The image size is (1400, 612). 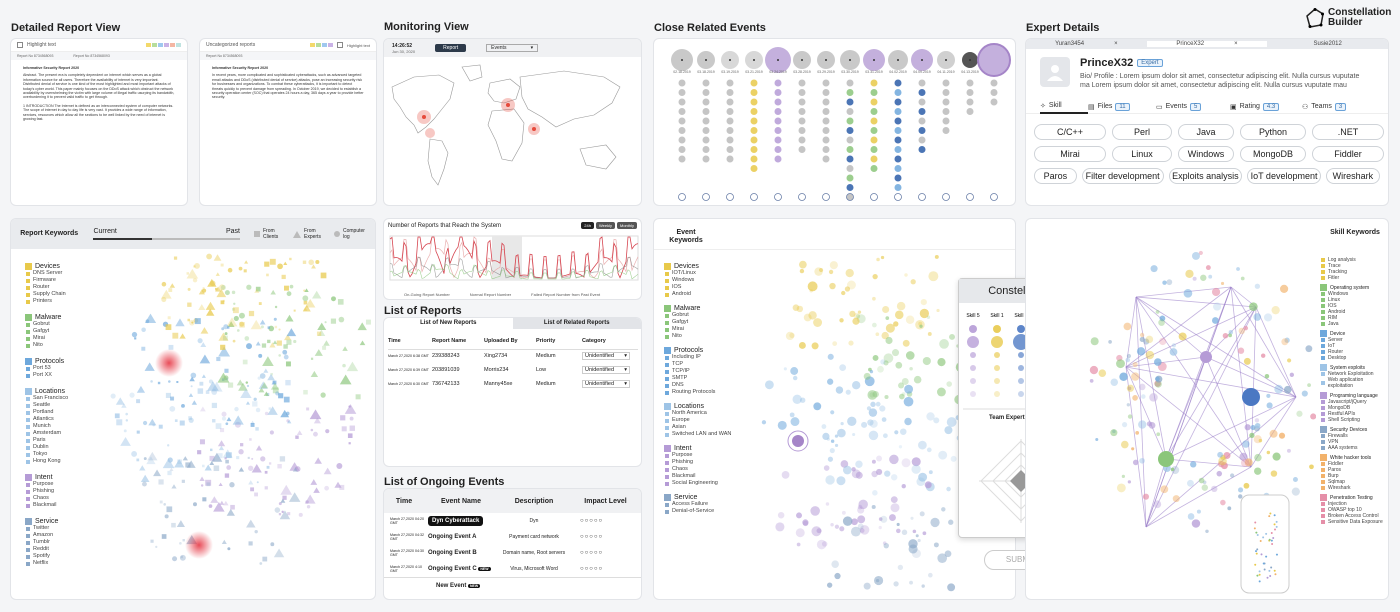 I want to click on keyword-item: Twitter, so click(x=65, y=528).